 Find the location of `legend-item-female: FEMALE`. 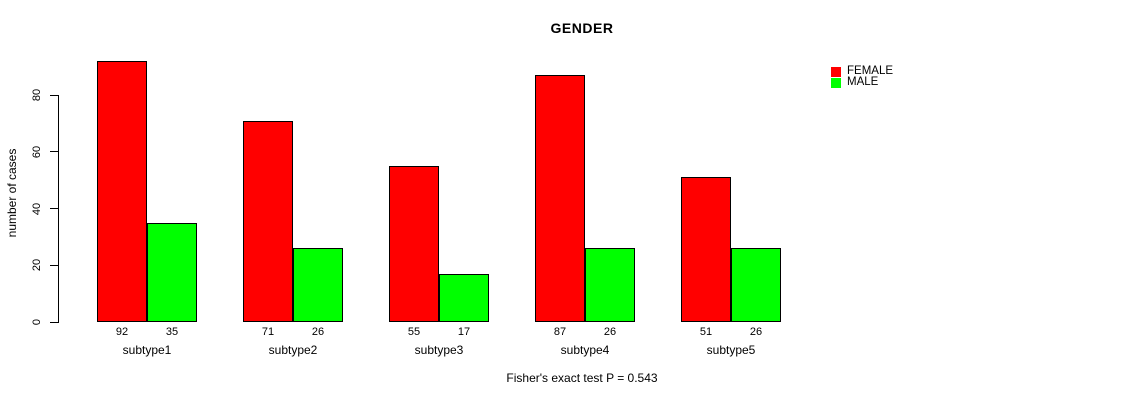

legend-item-female: FEMALE is located at coordinates (862, 71).